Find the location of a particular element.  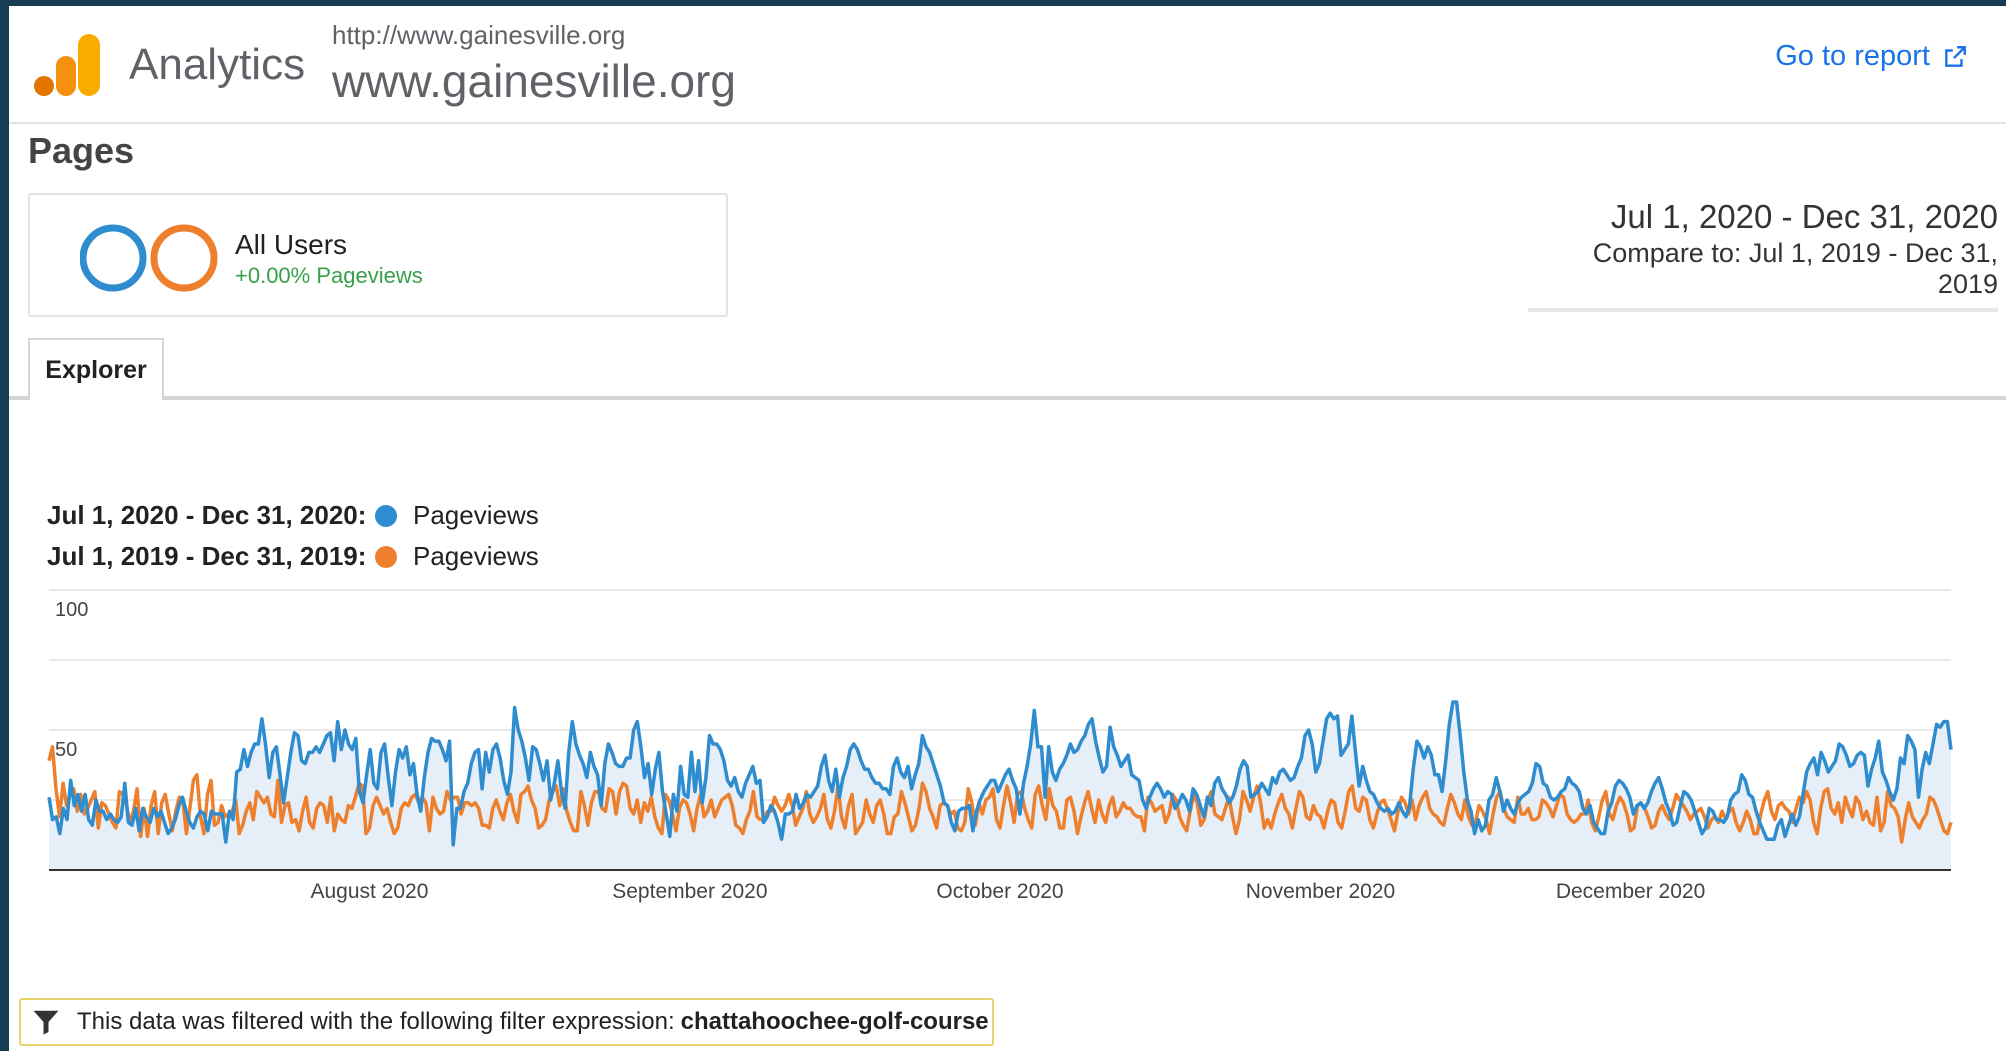

segment-card: All Users +0.00% Pageviews is located at coordinates (378, 255).